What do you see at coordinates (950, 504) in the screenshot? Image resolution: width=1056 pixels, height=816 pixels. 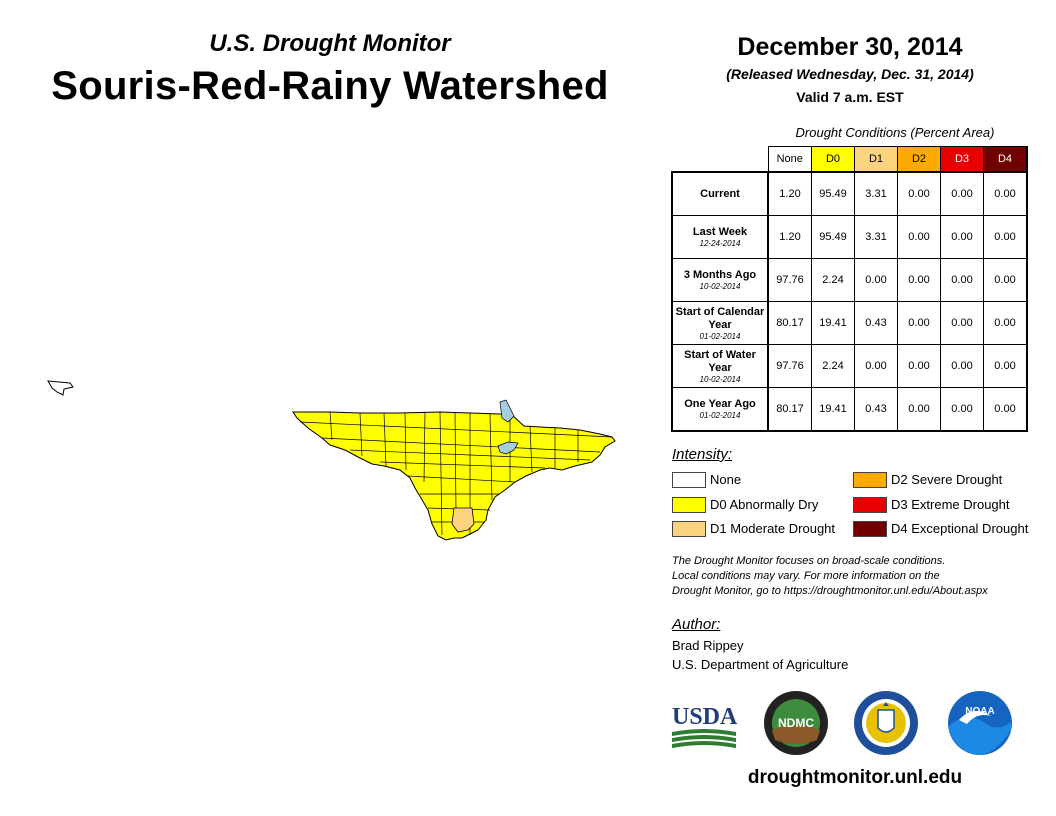 I see `legend-label: D3 Extreme Drought` at bounding box center [950, 504].